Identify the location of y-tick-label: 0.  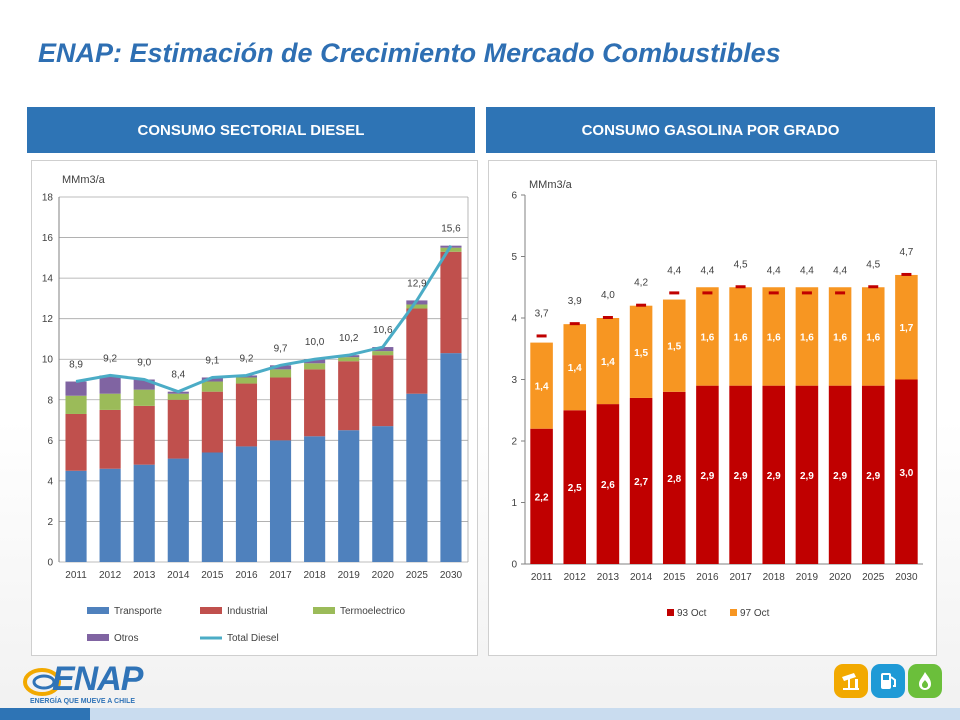
(514, 565).